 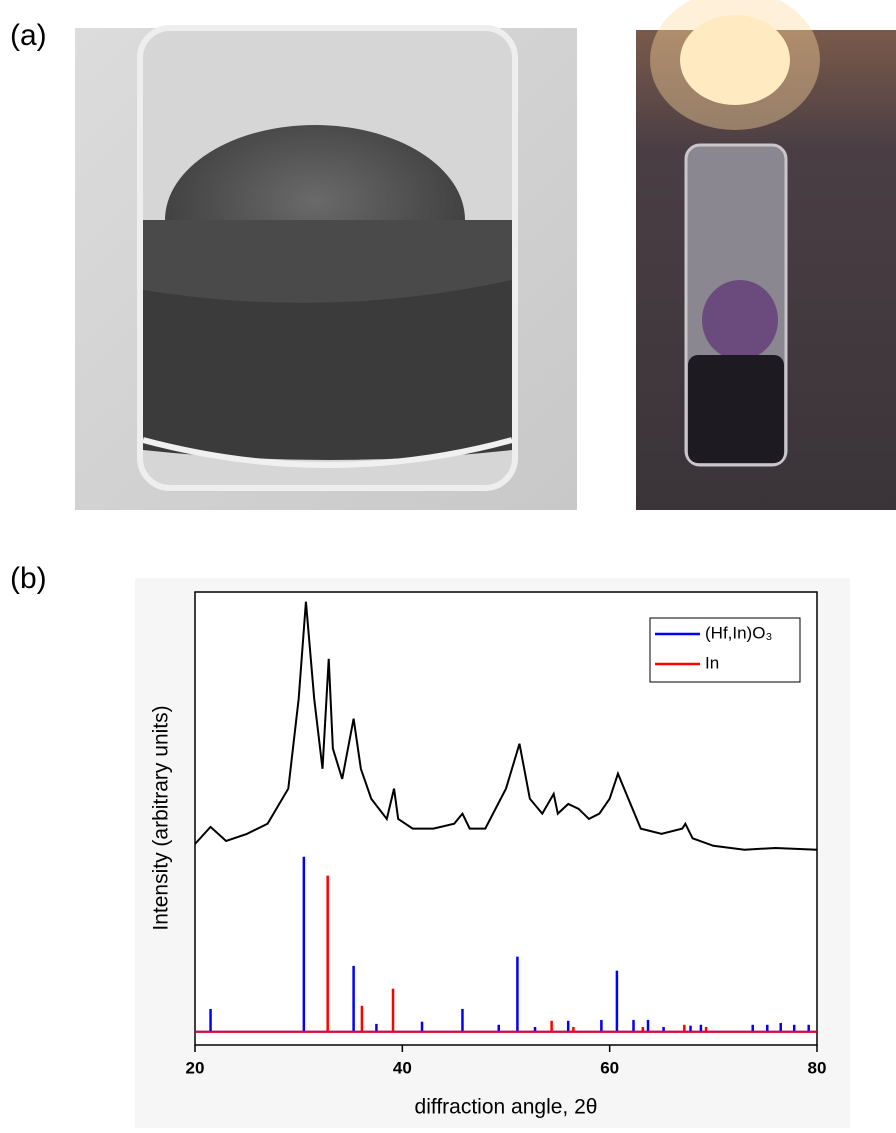 What do you see at coordinates (28, 578) in the screenshot?
I see `panel-label: (b)` at bounding box center [28, 578].